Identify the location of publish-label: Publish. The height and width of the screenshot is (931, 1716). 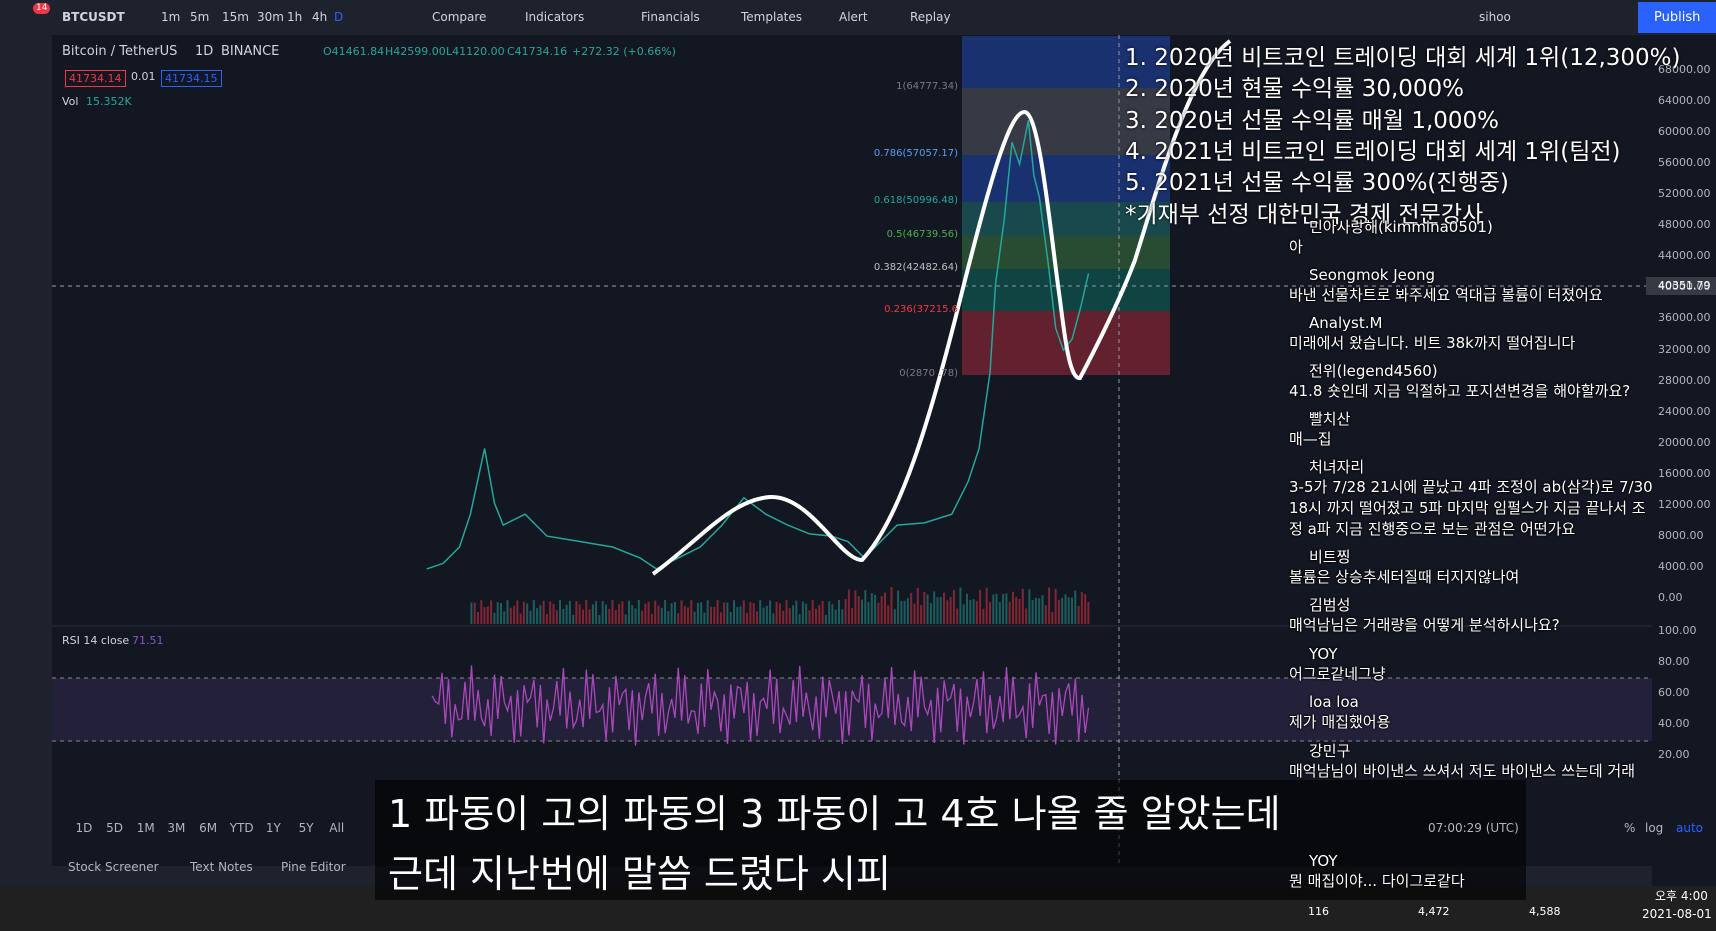
(1677, 17).